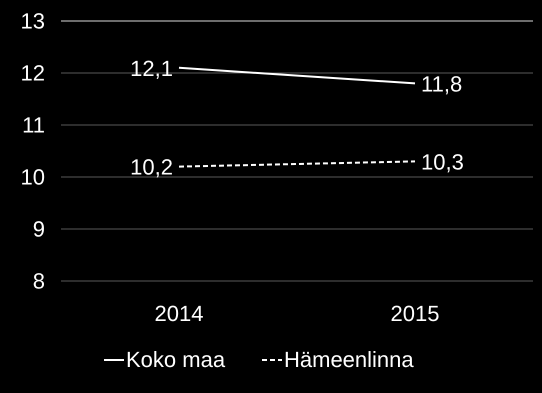 The height and width of the screenshot is (393, 542). What do you see at coordinates (32, 73) in the screenshot?
I see `y-tick-label: 12` at bounding box center [32, 73].